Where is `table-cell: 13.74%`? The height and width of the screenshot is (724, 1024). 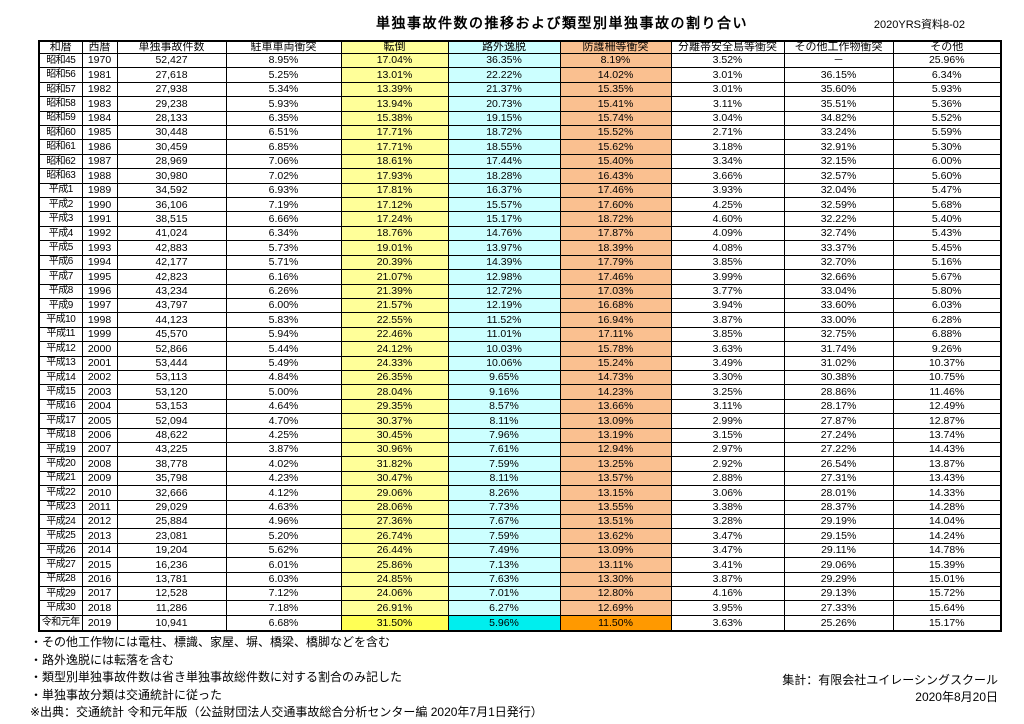
table-cell: 13.74% is located at coordinates (947, 435).